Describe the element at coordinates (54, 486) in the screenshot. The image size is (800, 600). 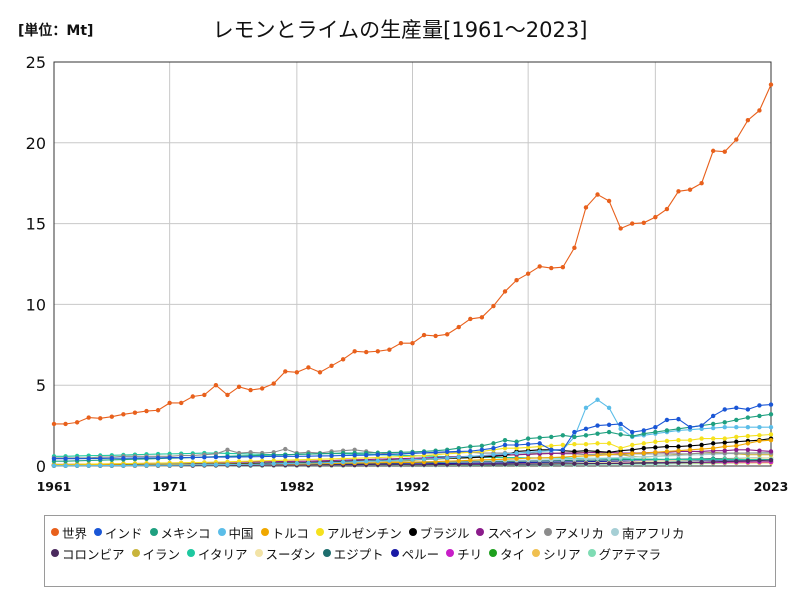
I see `x-tick-label: 1961` at that location.